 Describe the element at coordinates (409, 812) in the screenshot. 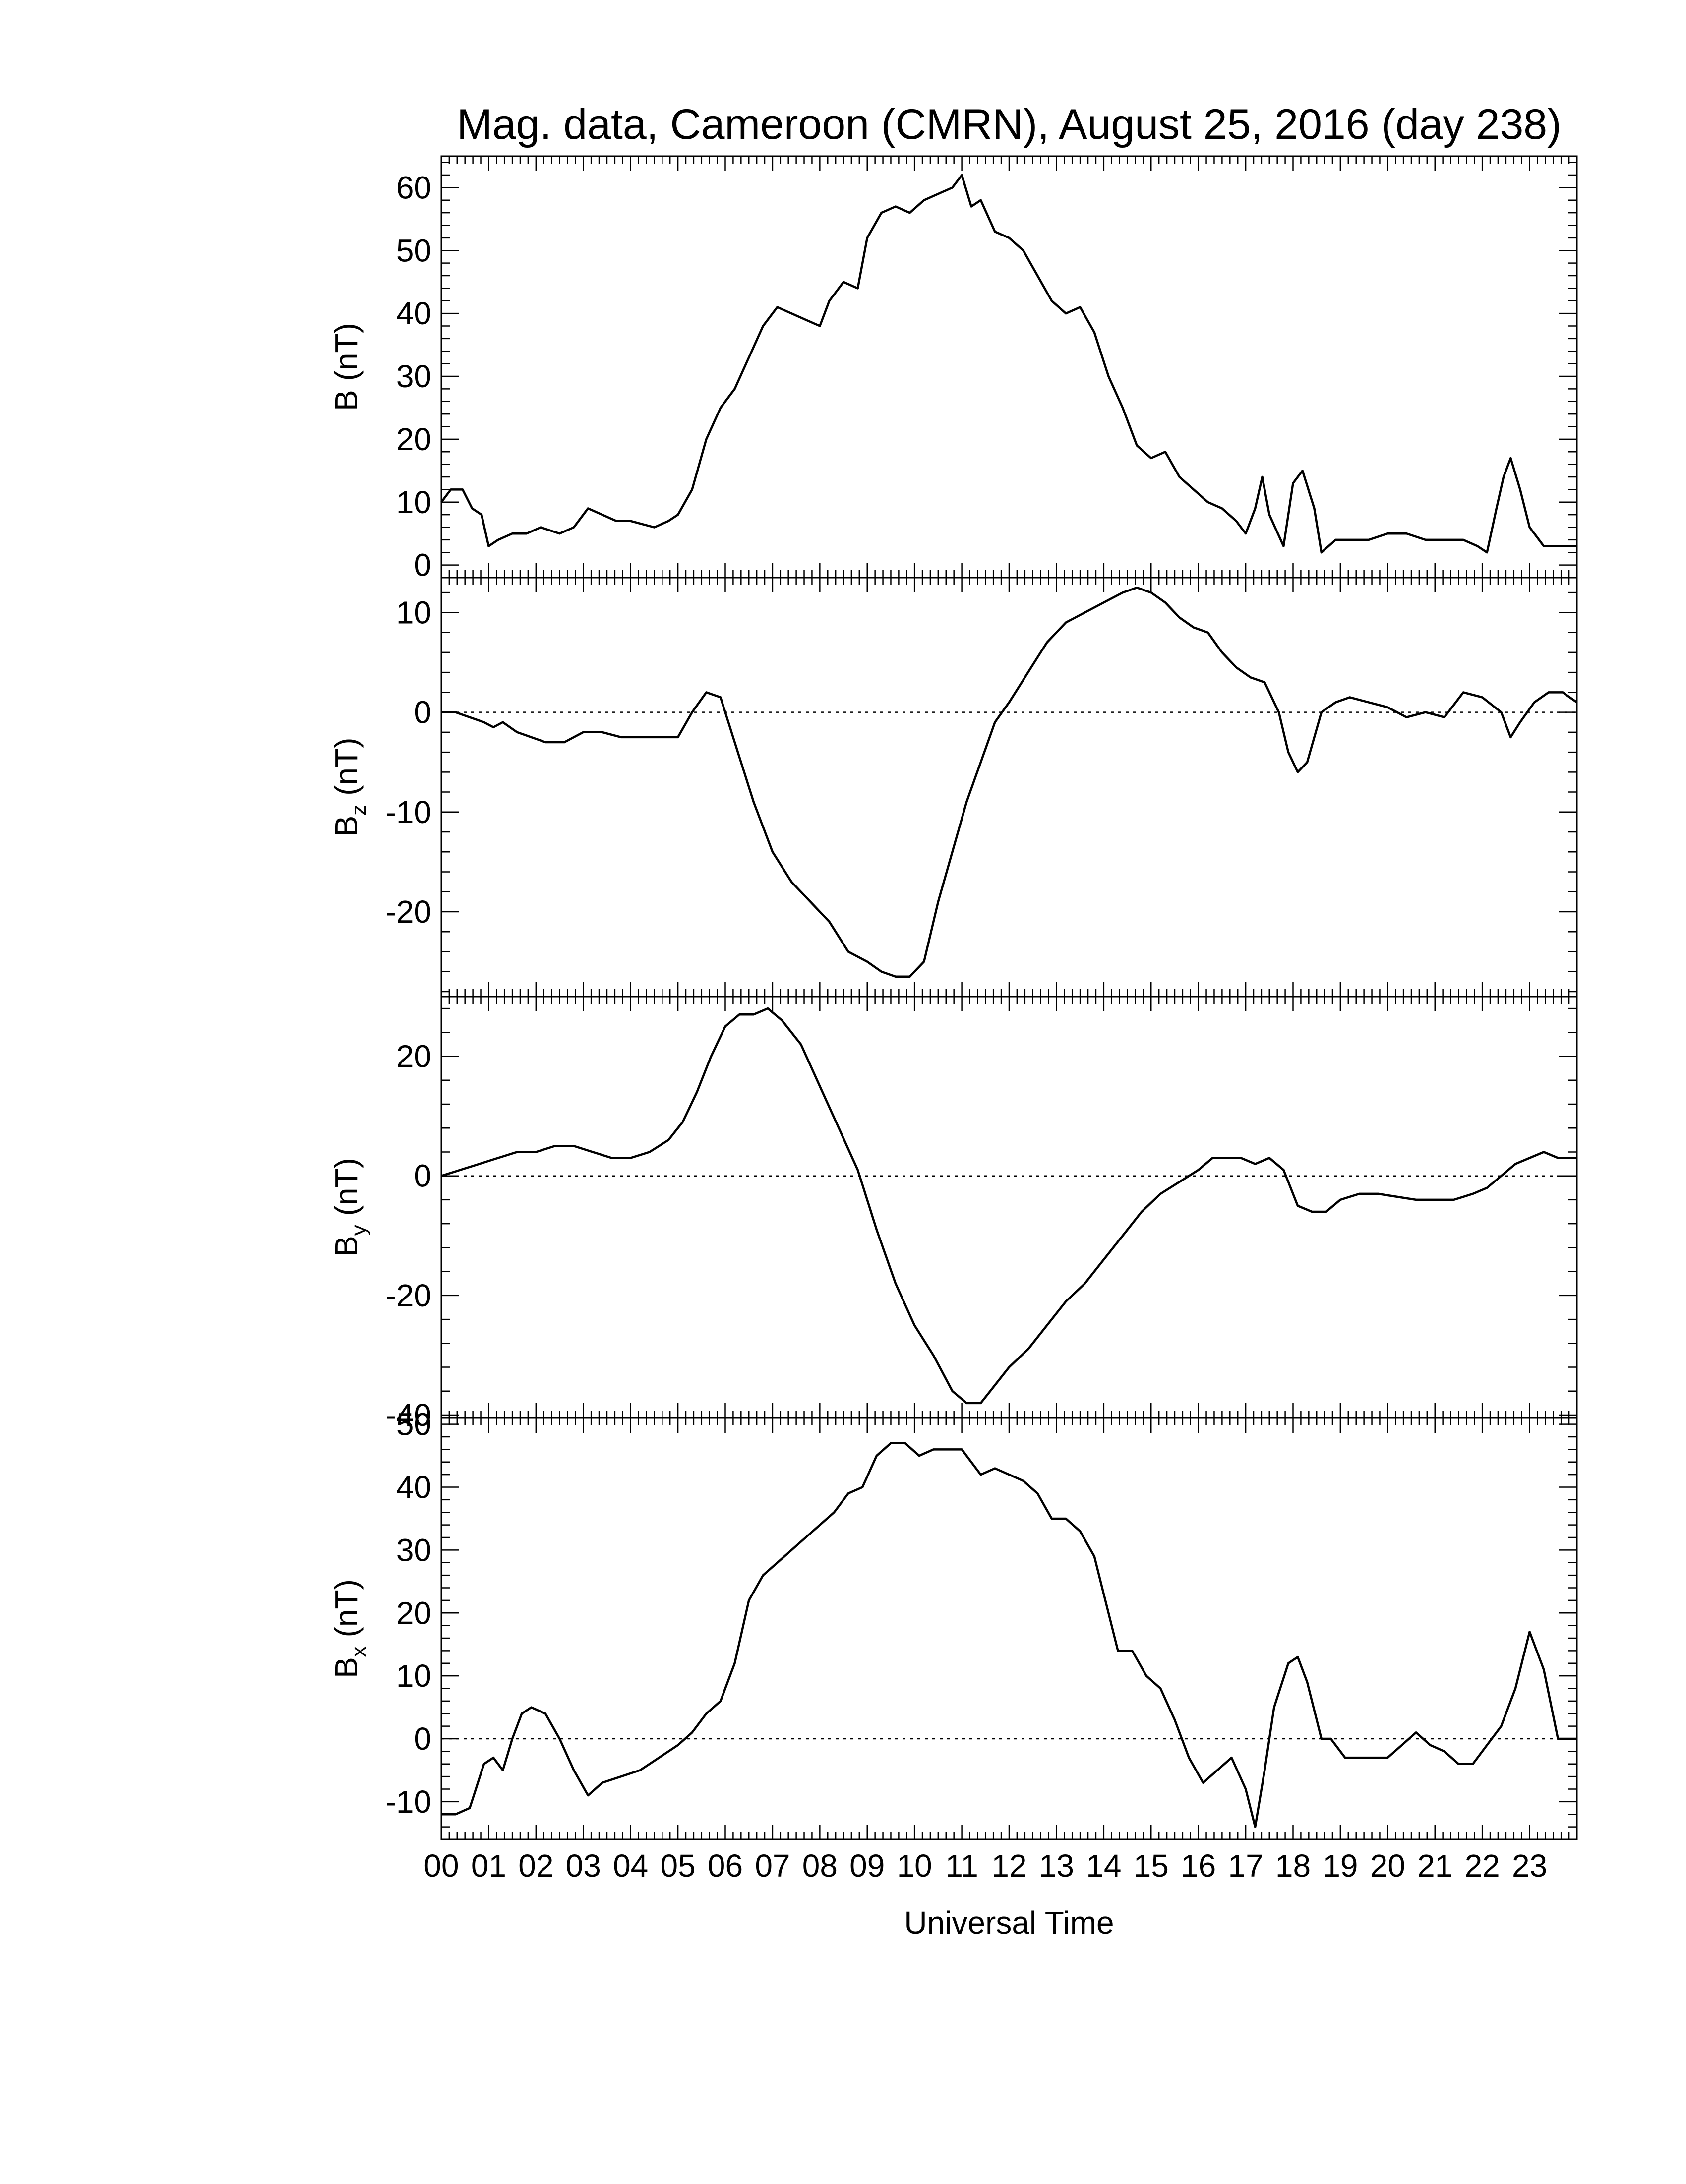

I see `y-tick-label-Bz: -10` at that location.